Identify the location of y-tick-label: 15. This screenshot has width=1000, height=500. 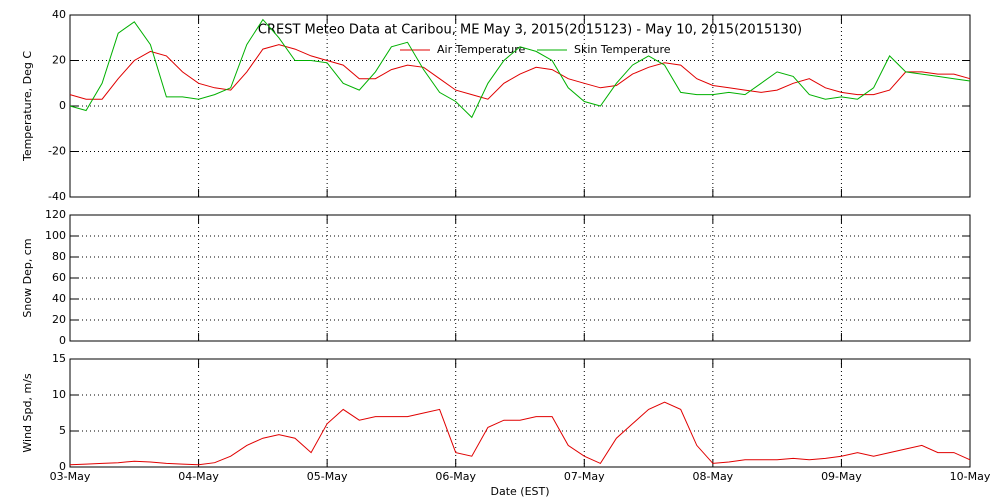
(59, 358).